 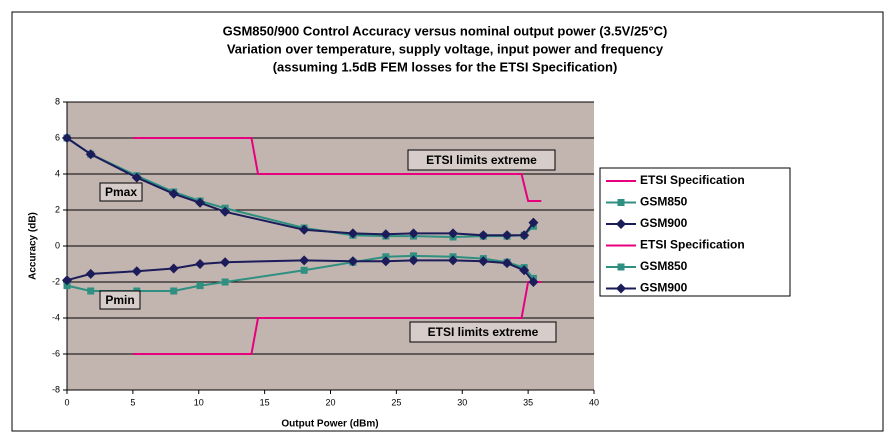 I want to click on y-tick-label: -8, so click(x=56, y=389).